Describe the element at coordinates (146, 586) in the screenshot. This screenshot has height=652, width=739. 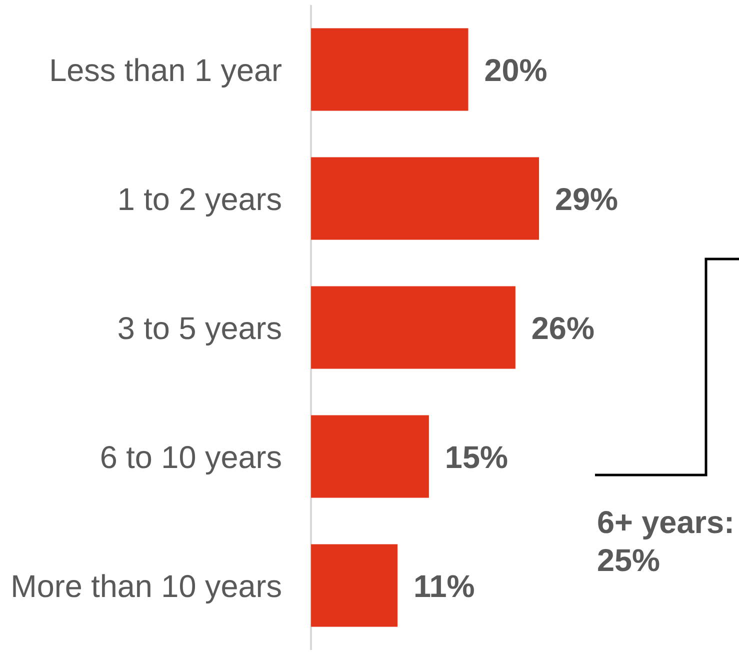
I see `y-tick-label: More than 10 years` at that location.